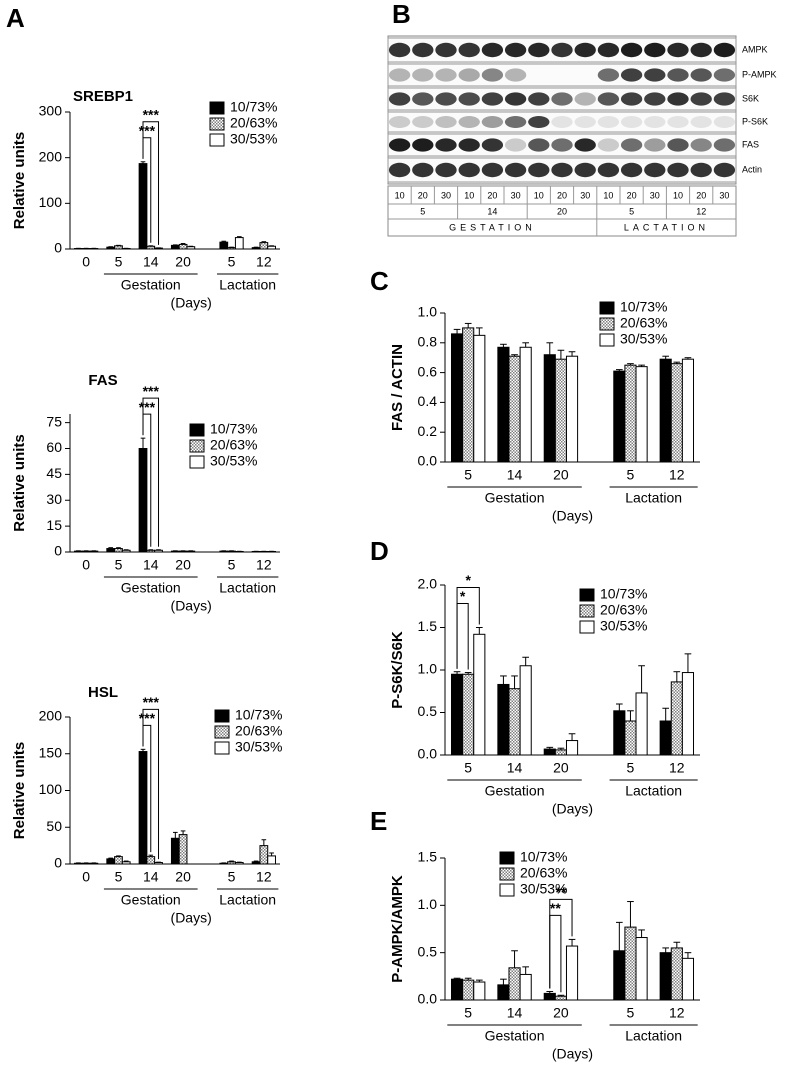 Image resolution: width=786 pixels, height=1071 pixels. I want to click on y-tick-label: 0.0, so click(428, 461).